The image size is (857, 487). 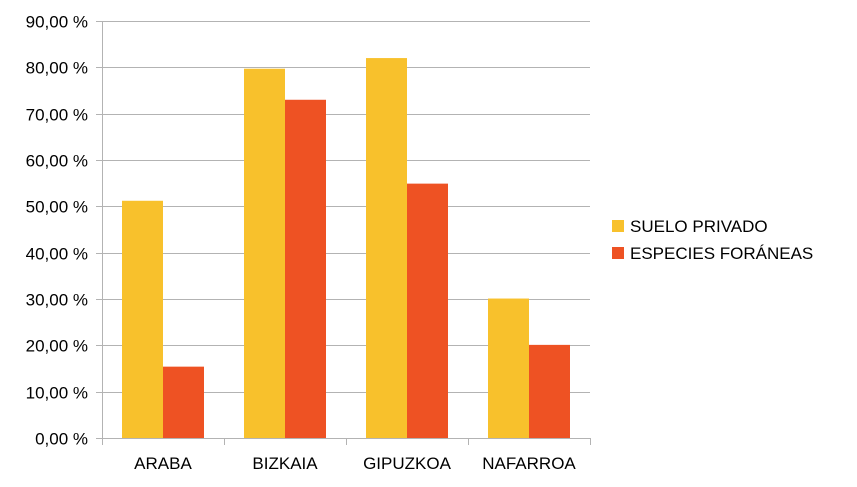 What do you see at coordinates (721, 253) in the screenshot?
I see `legend-label: ESPECIES FORÁNEAS` at bounding box center [721, 253].